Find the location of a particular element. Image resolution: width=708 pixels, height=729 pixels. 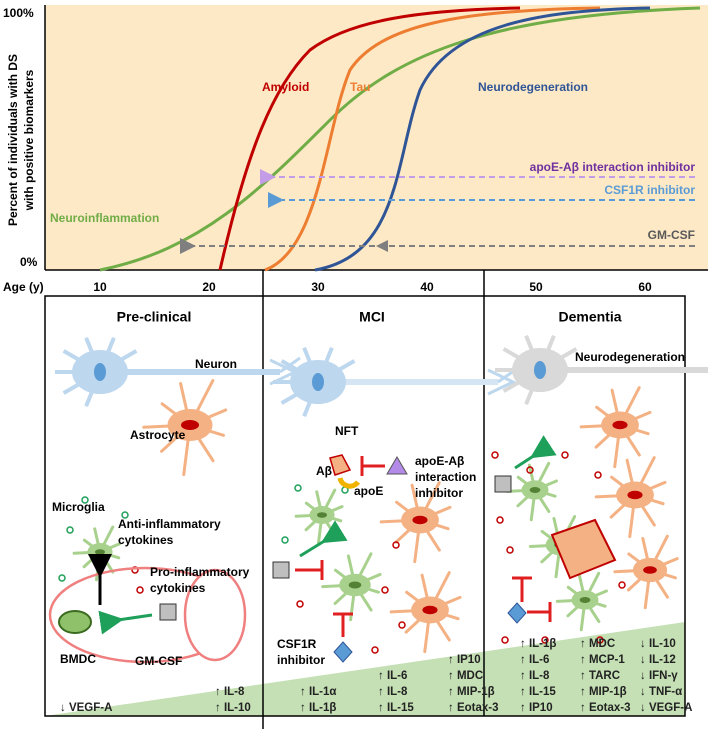

biomarker-wedge is located at coordinates (365, 669).